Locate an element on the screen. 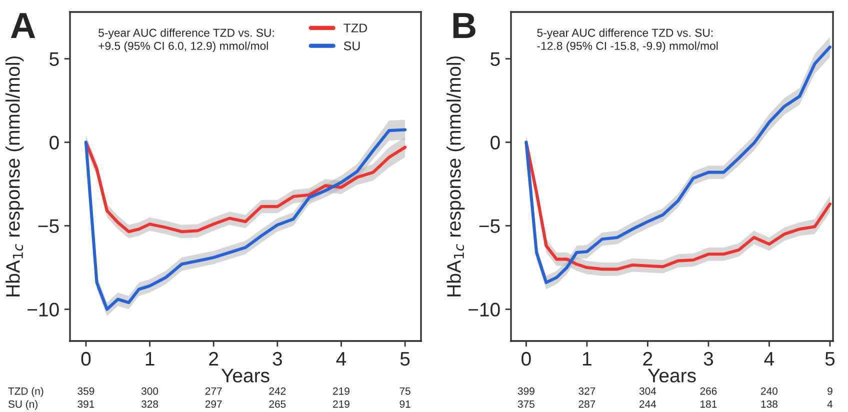 This screenshot has width=848, height=412. text: 138 is located at coordinates (769, 404).